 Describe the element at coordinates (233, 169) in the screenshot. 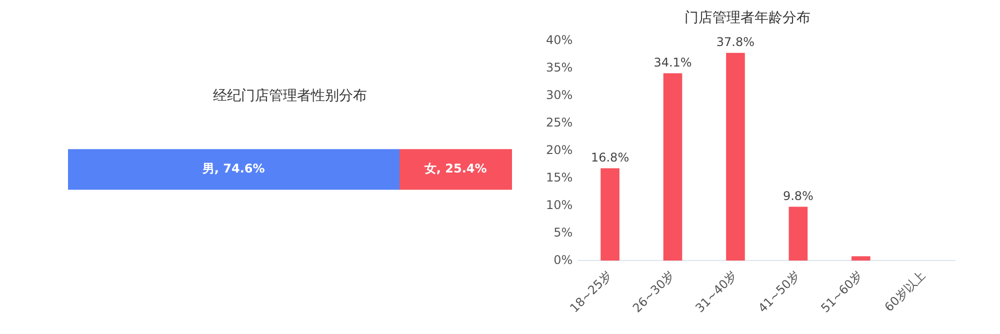

I see `data-label: 男, 74.6%` at that location.